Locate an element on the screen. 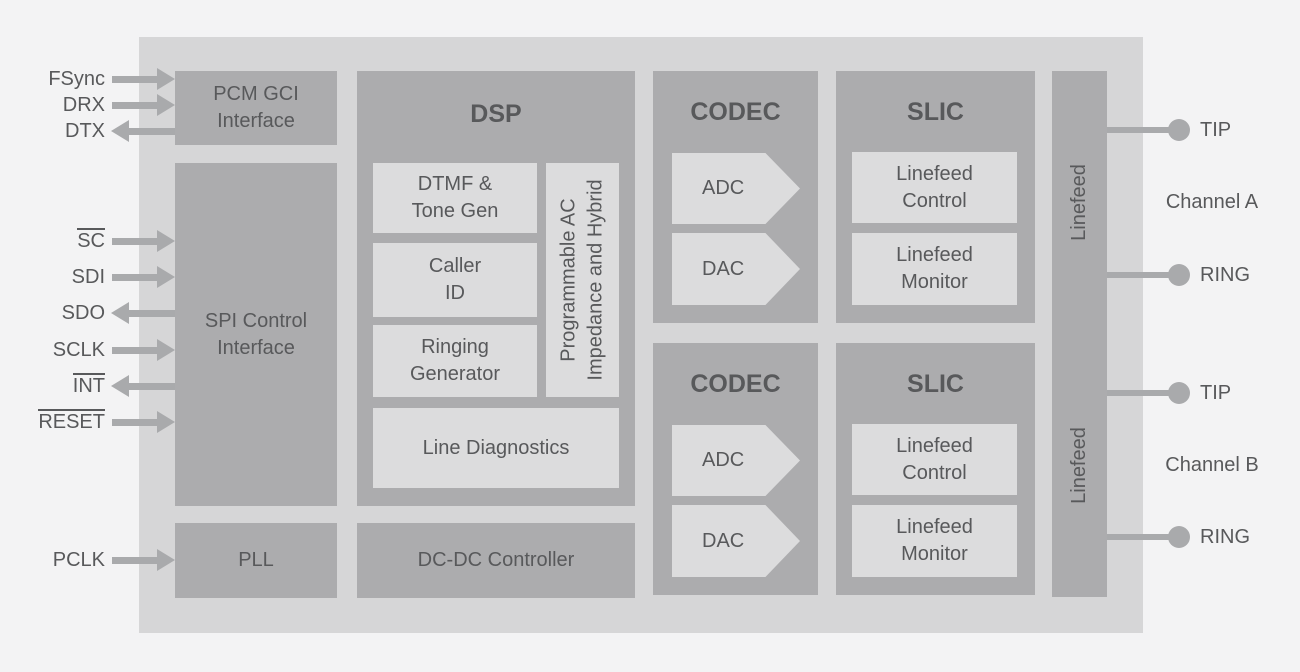 The image size is (1300, 672). tip-line-b is located at coordinates (1138, 393).